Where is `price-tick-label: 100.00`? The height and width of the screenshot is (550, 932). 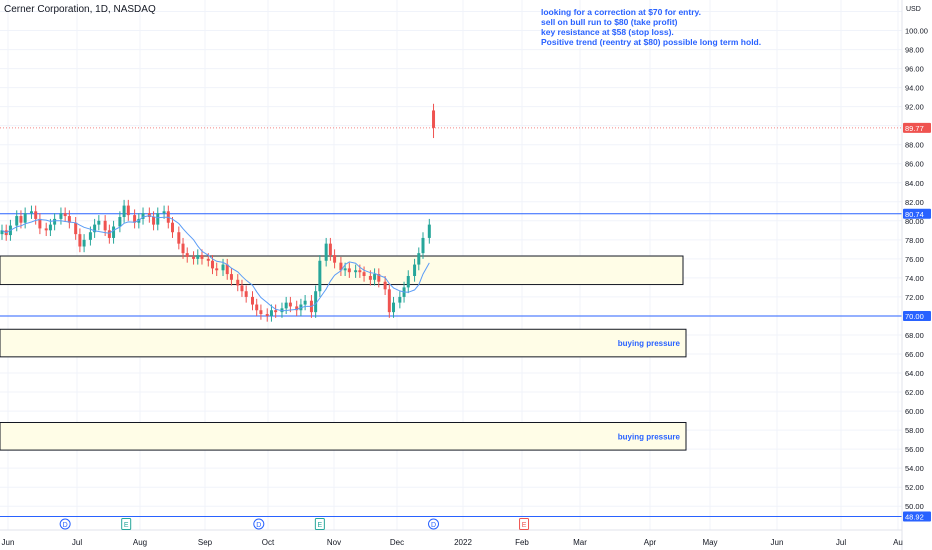 price-tick-label: 100.00 is located at coordinates (916, 31).